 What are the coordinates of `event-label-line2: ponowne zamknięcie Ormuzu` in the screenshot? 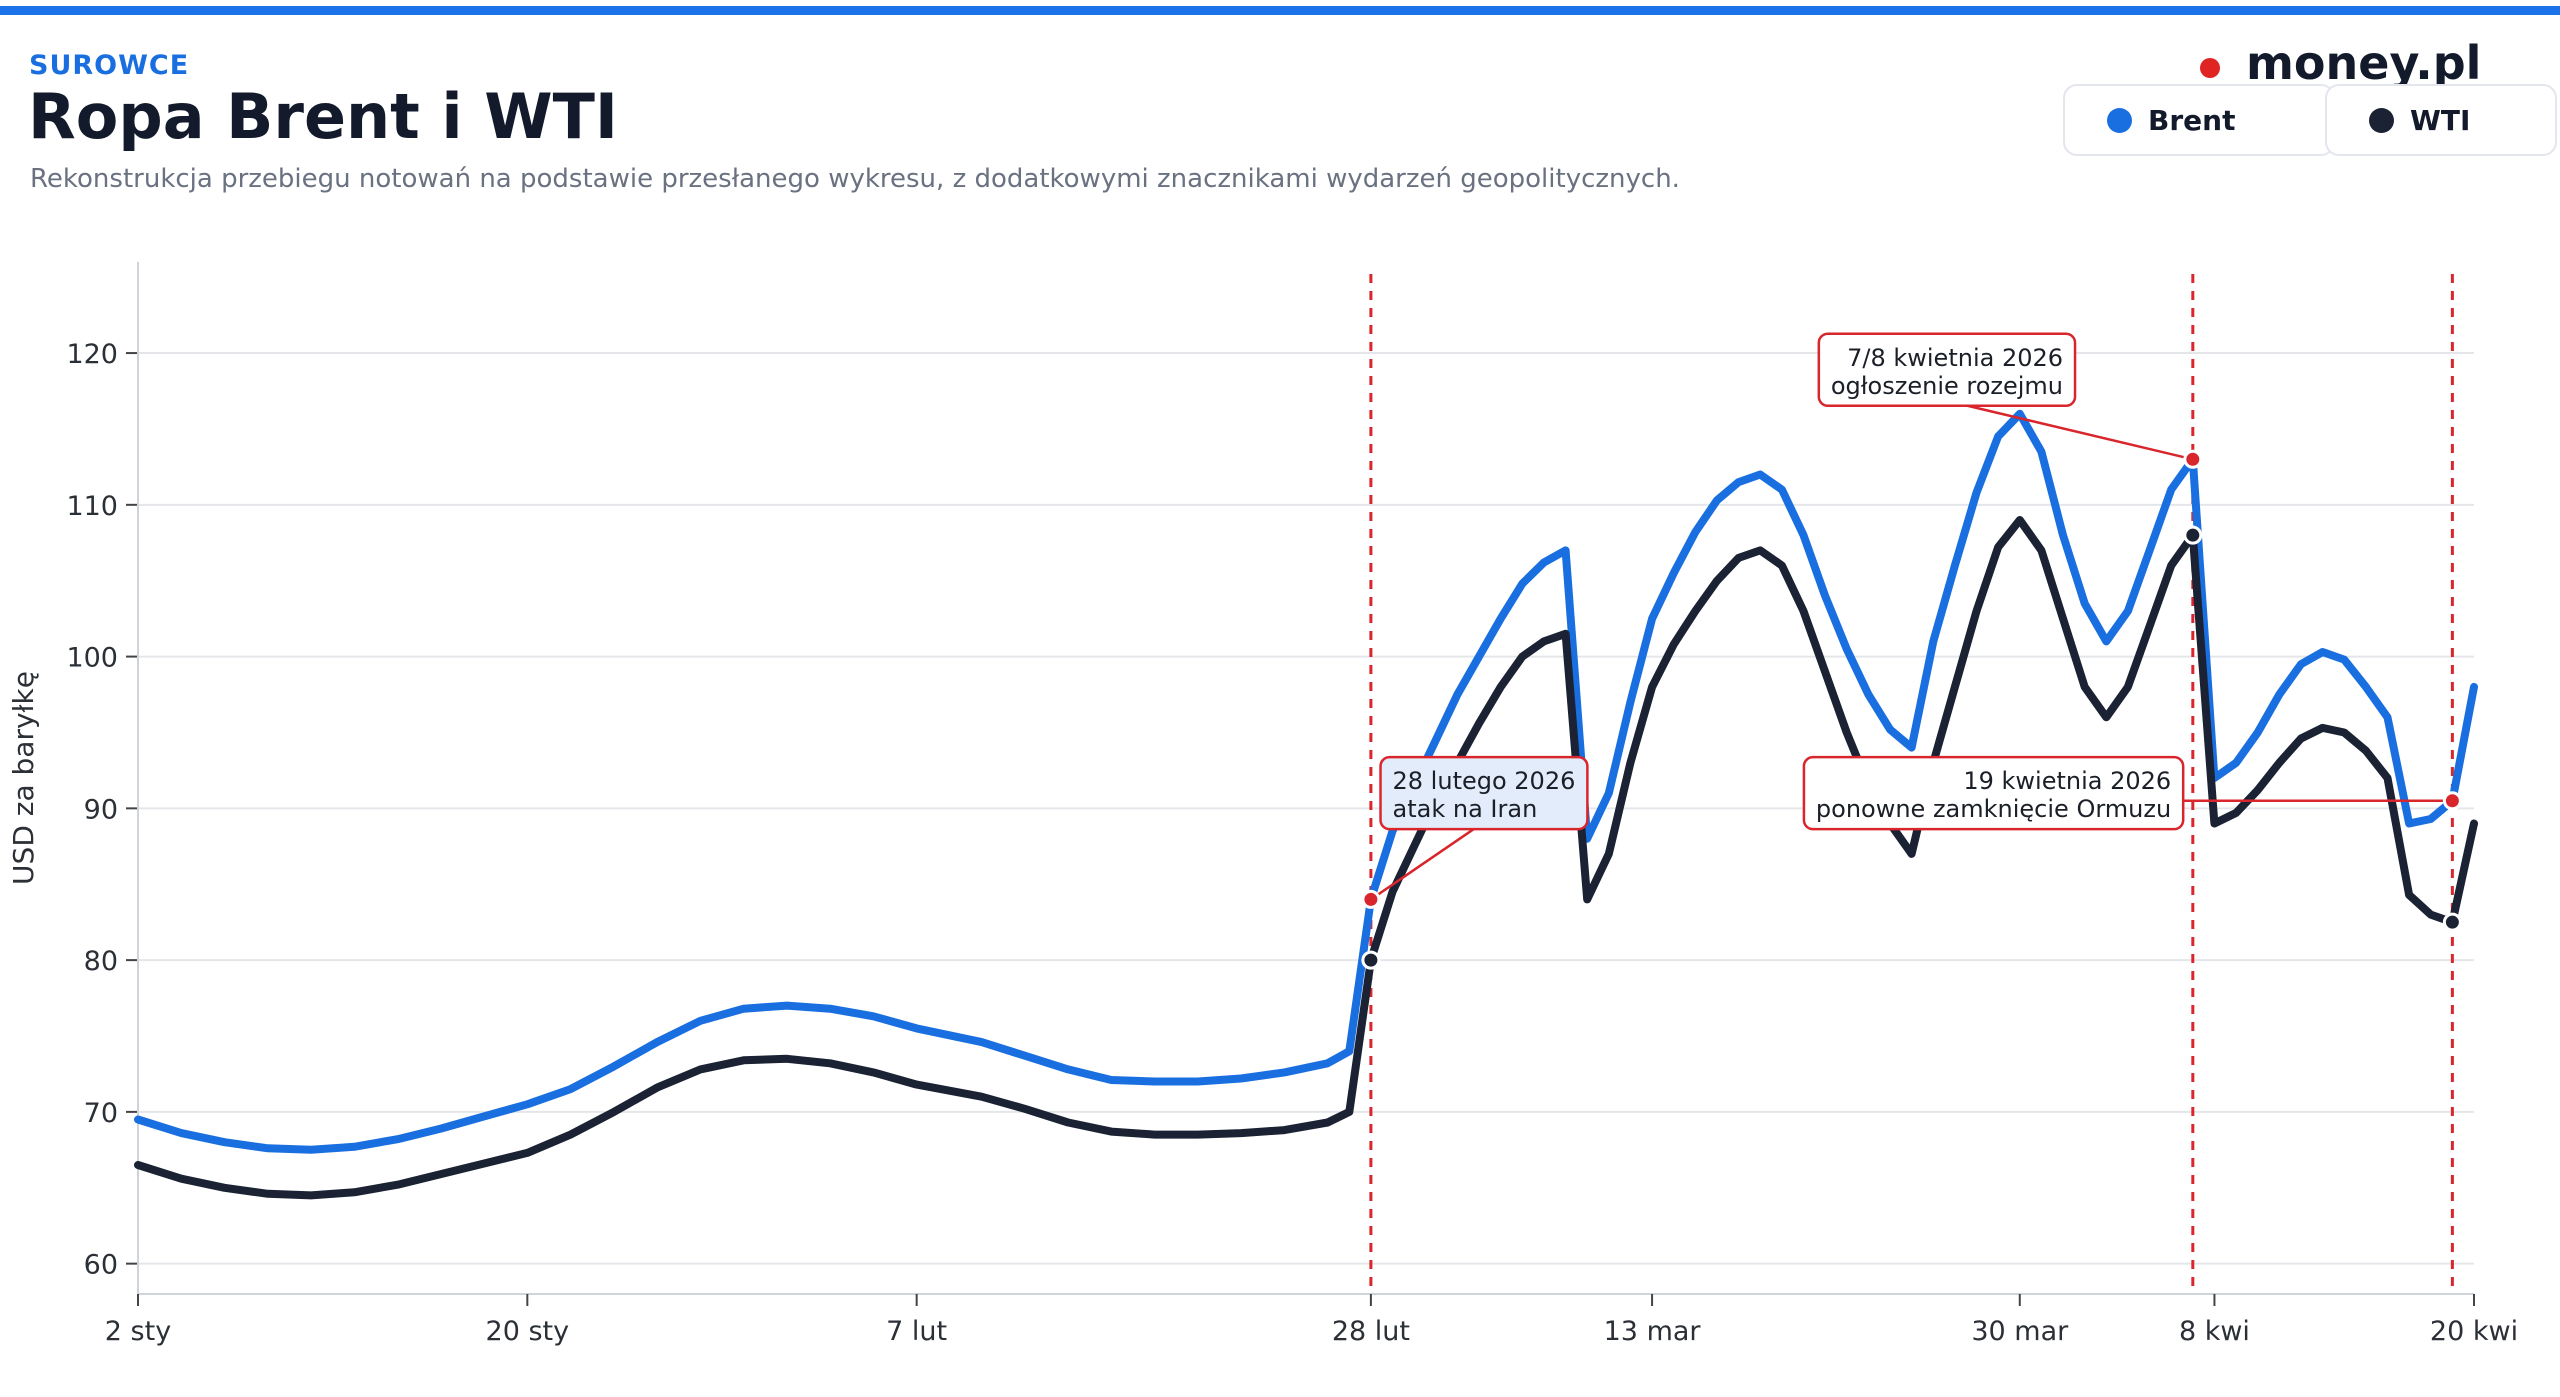 It's located at (1993, 809).